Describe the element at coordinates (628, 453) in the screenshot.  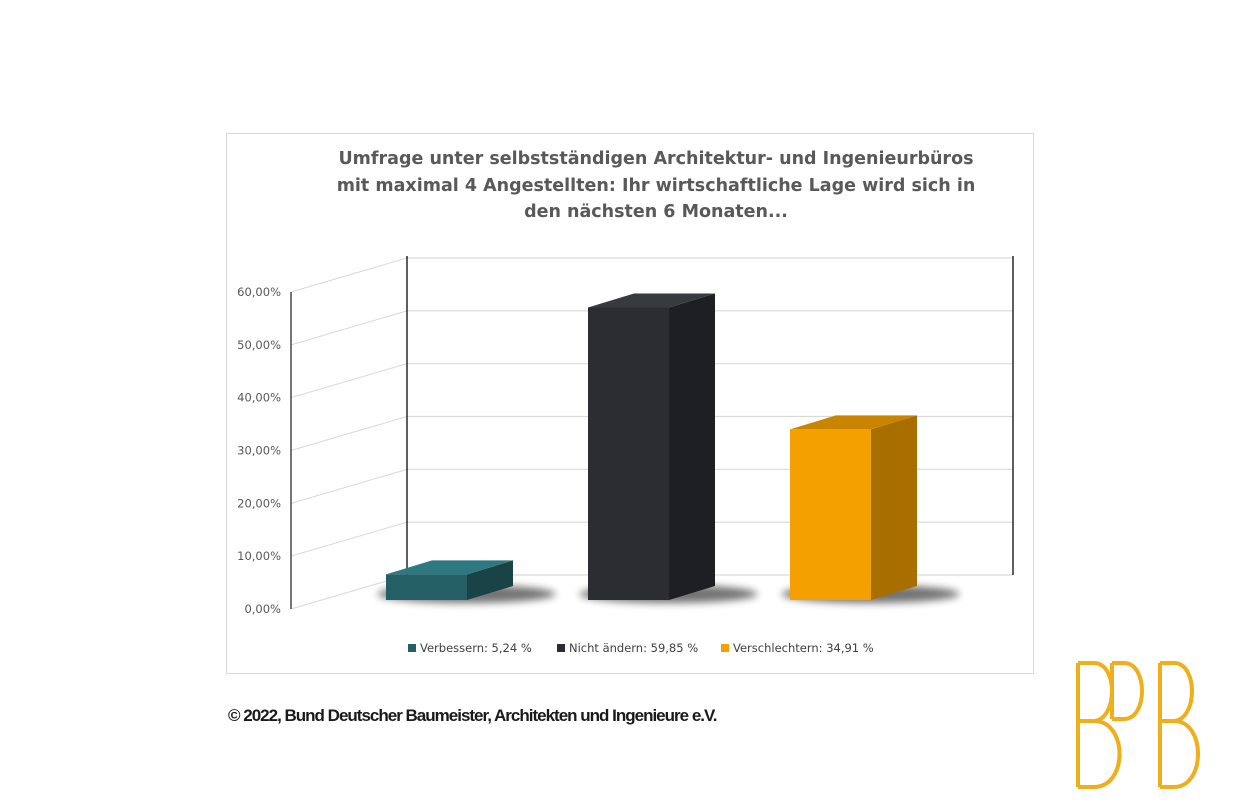
I see `bar-nicht-ndern` at that location.